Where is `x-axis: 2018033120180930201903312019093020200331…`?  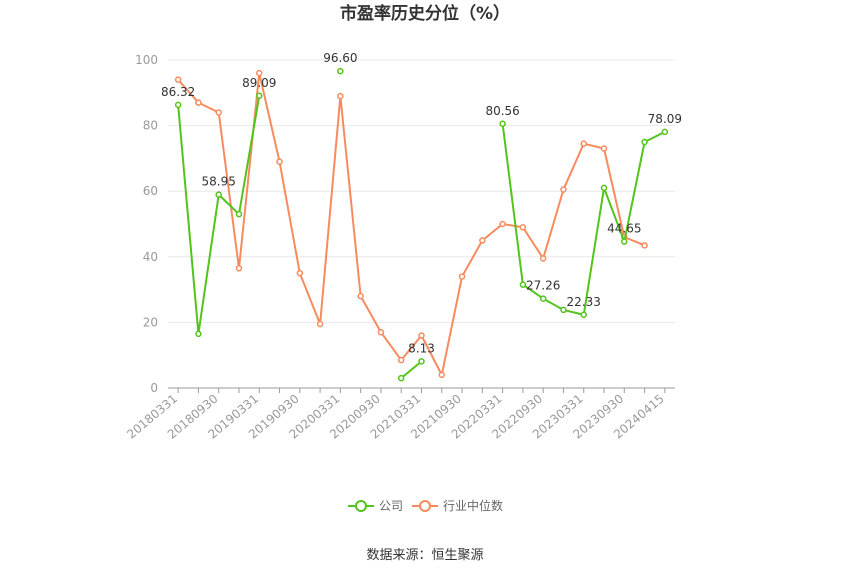
x-axis: 2018033120180930201903312019093020200331… is located at coordinates (399, 414).